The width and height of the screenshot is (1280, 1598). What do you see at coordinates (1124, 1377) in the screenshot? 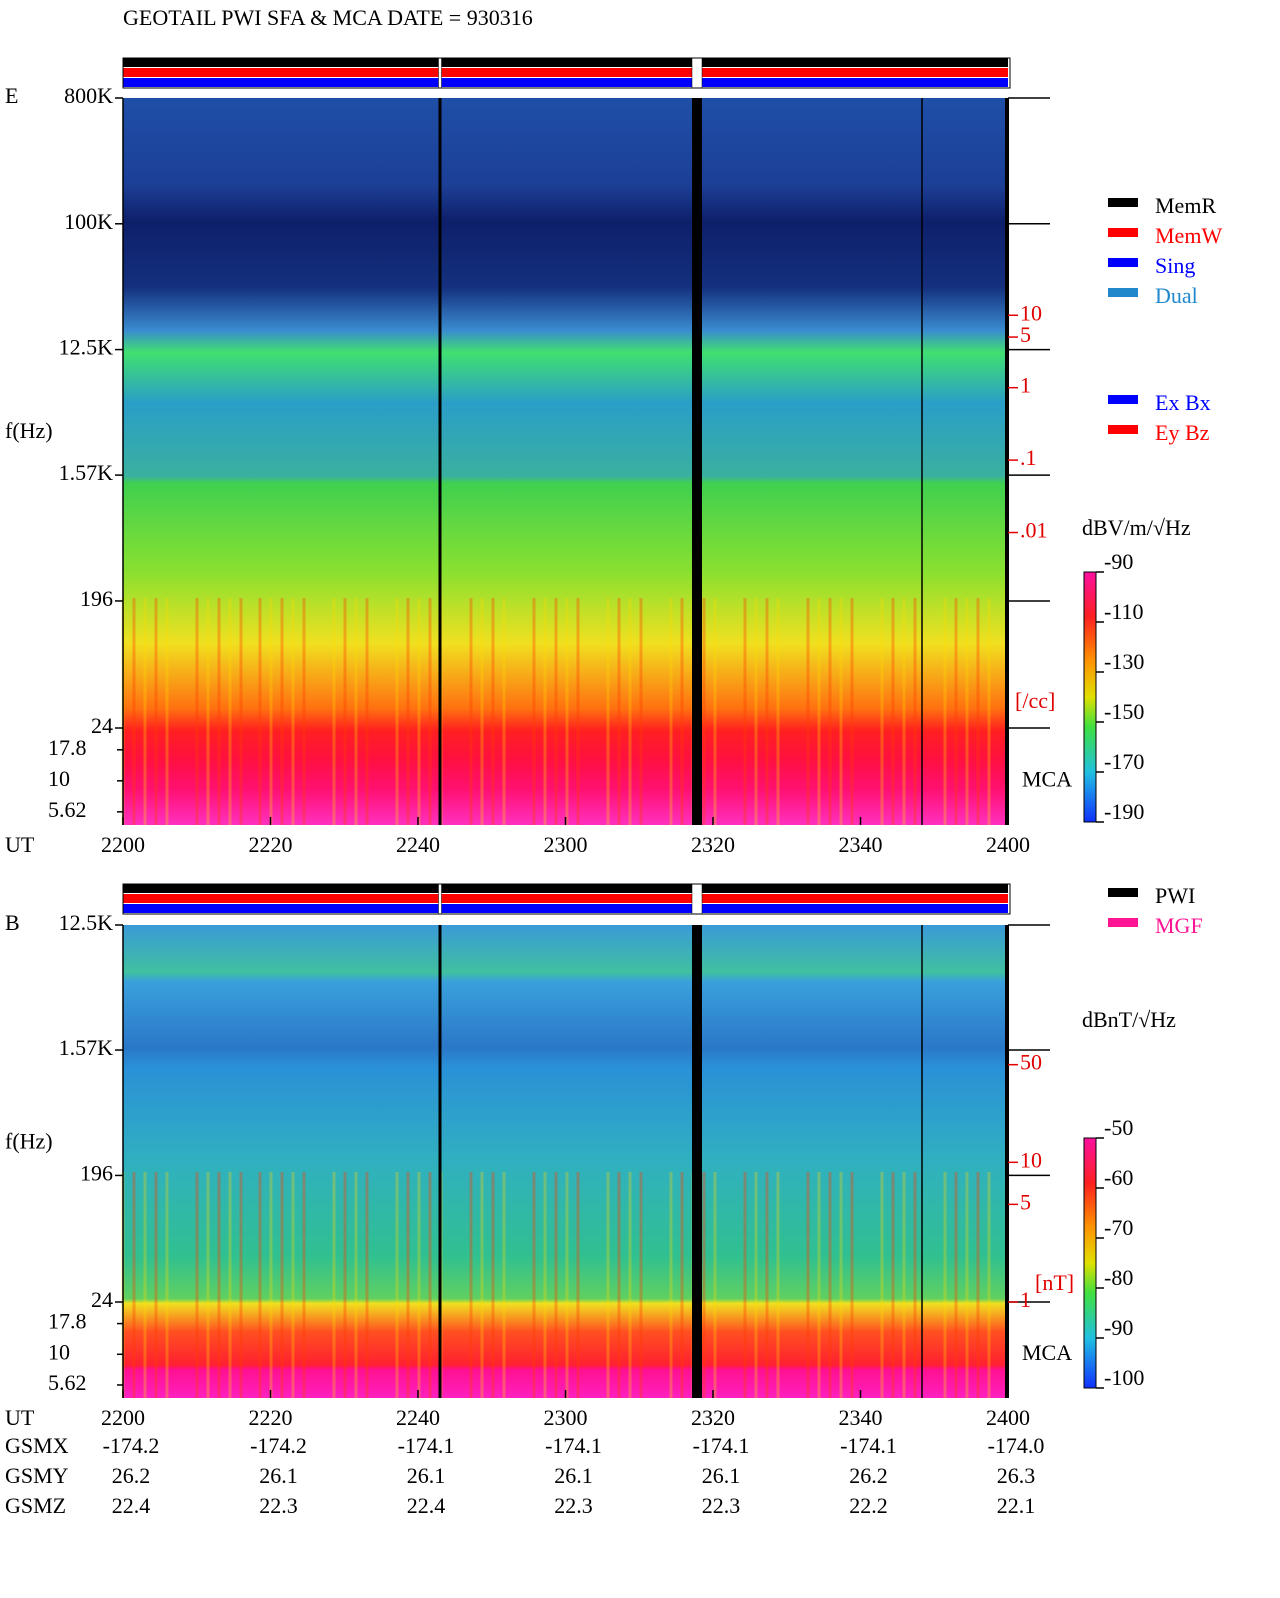
I see `colorbar-tick-label: -100` at bounding box center [1124, 1377].